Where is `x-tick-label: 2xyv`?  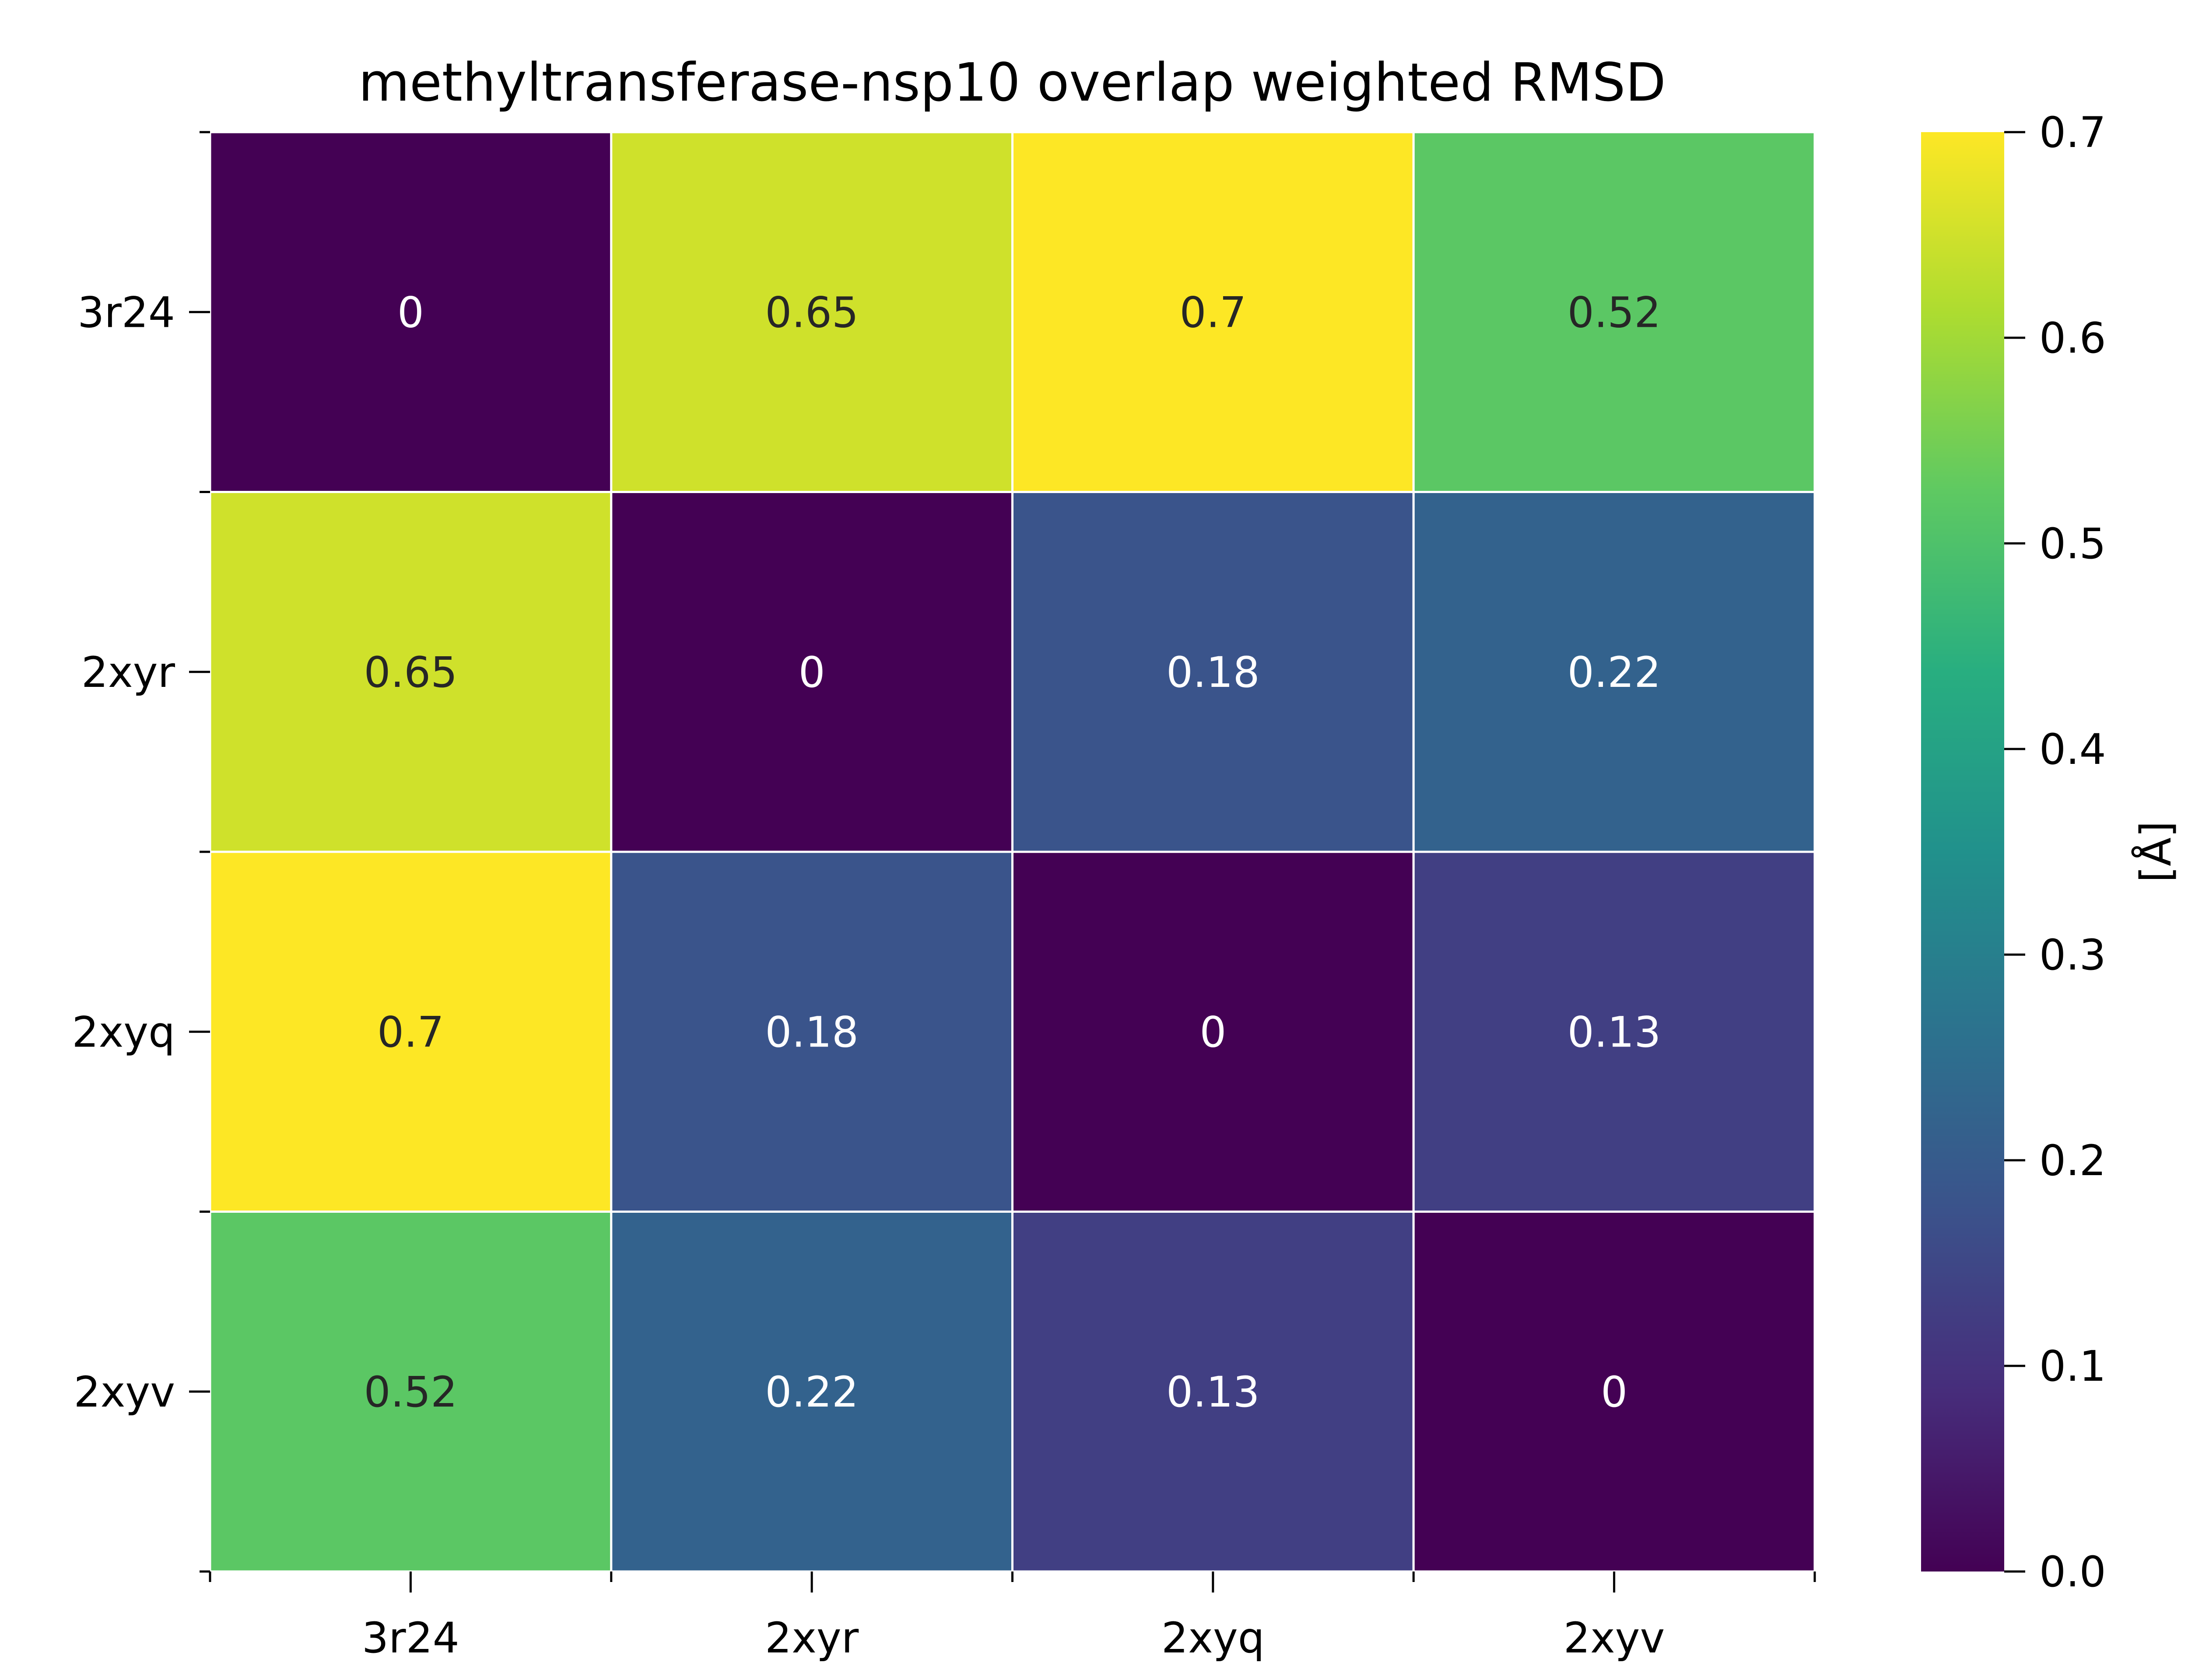
x-tick-label: 2xyv is located at coordinates (1615, 1638).